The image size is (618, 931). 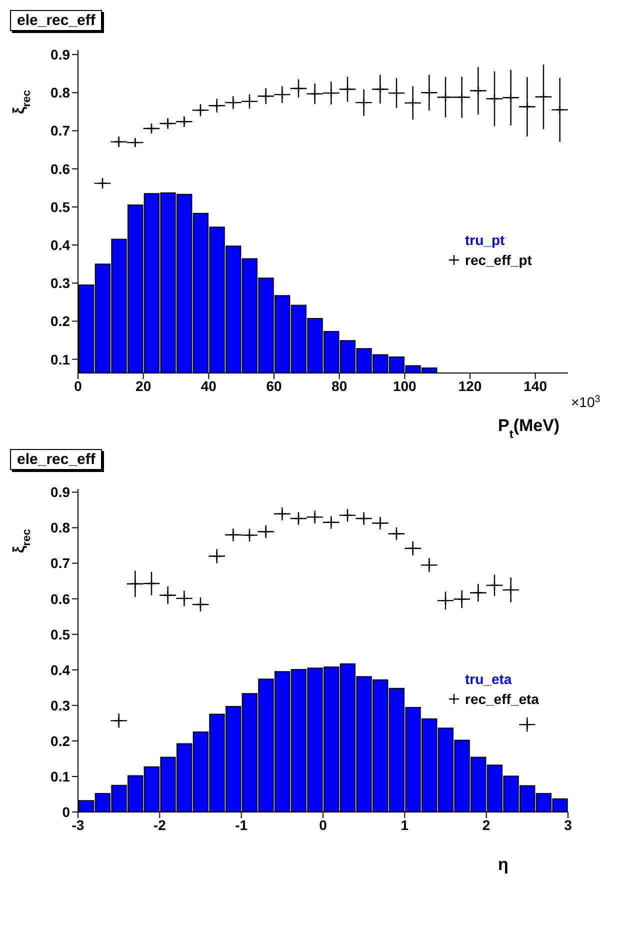 What do you see at coordinates (486, 824) in the screenshot?
I see `x-tick-label: 2` at bounding box center [486, 824].